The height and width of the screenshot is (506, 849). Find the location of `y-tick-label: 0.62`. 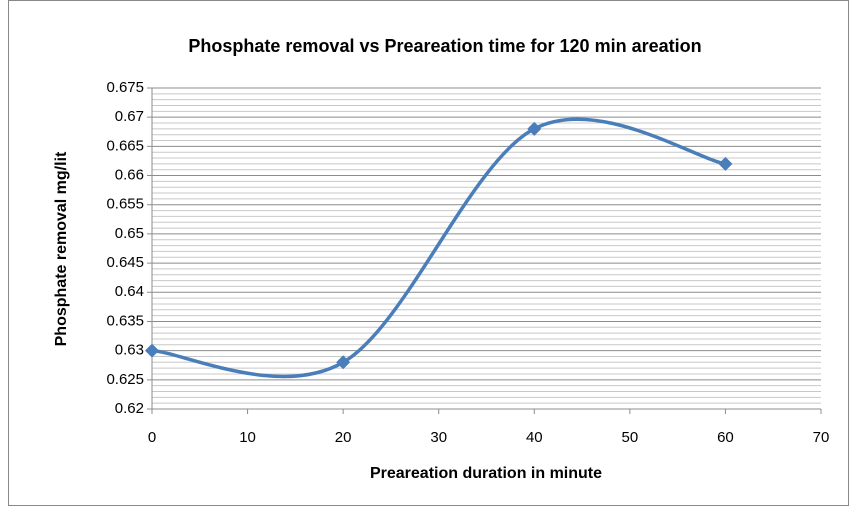

y-tick-label: 0.62 is located at coordinates (129, 408).